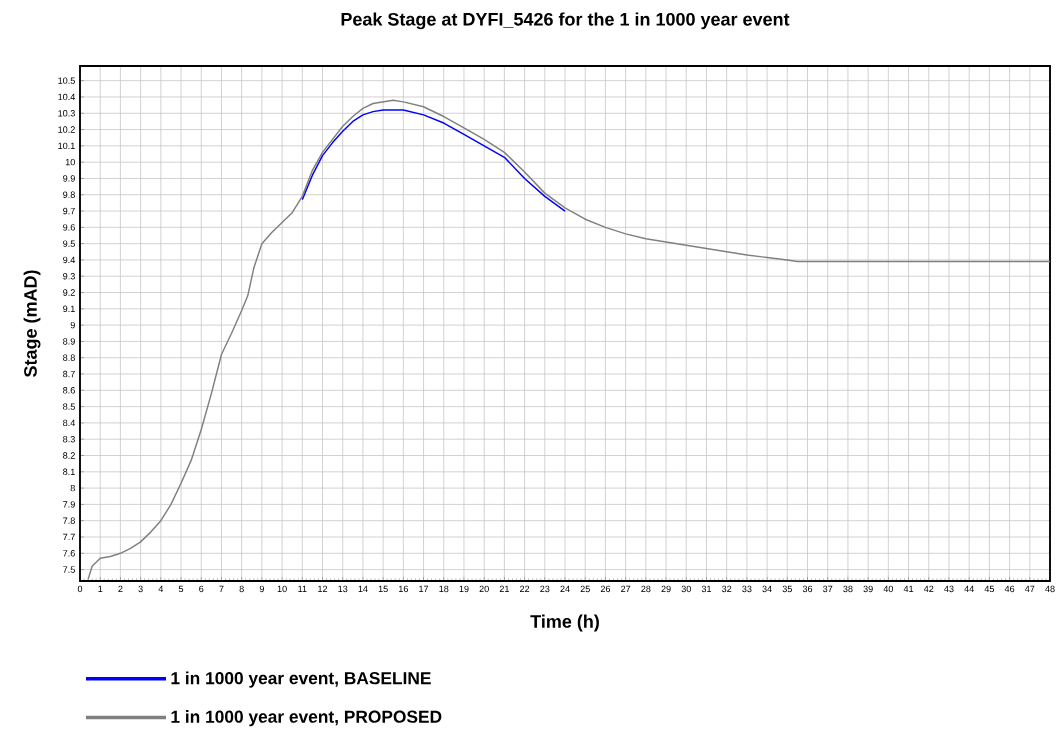  What do you see at coordinates (302, 588) in the screenshot?
I see `x-tick-label: 11` at bounding box center [302, 588].